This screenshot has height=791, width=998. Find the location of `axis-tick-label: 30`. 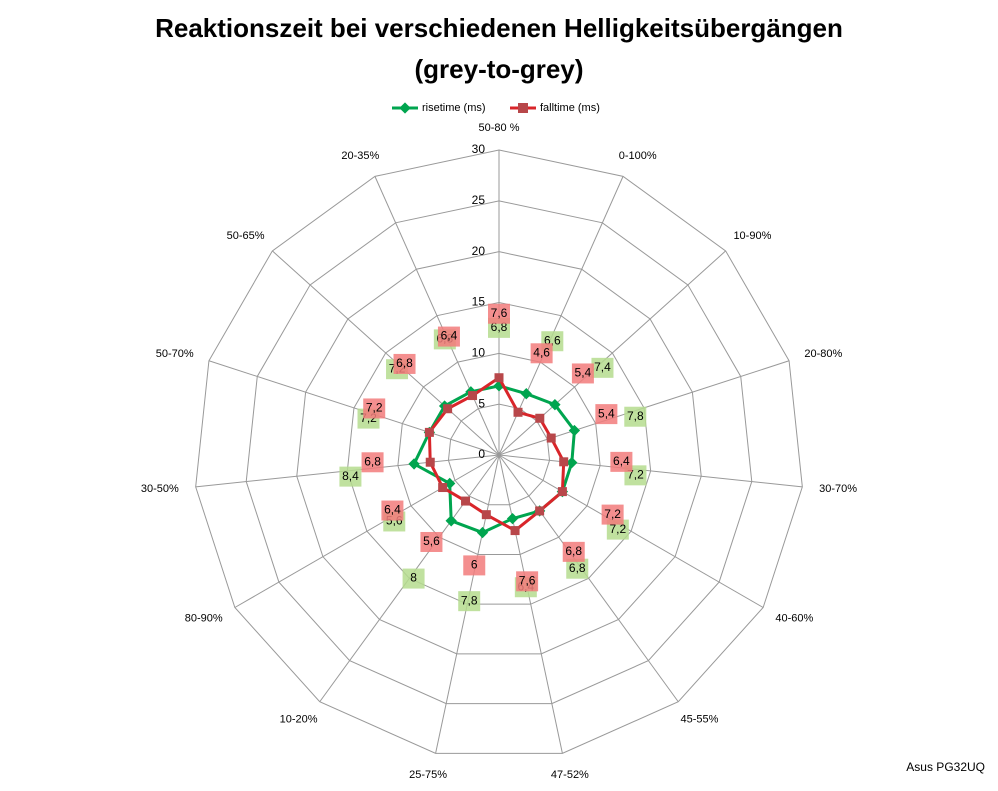

axis-tick-label: 30 is located at coordinates (479, 149).